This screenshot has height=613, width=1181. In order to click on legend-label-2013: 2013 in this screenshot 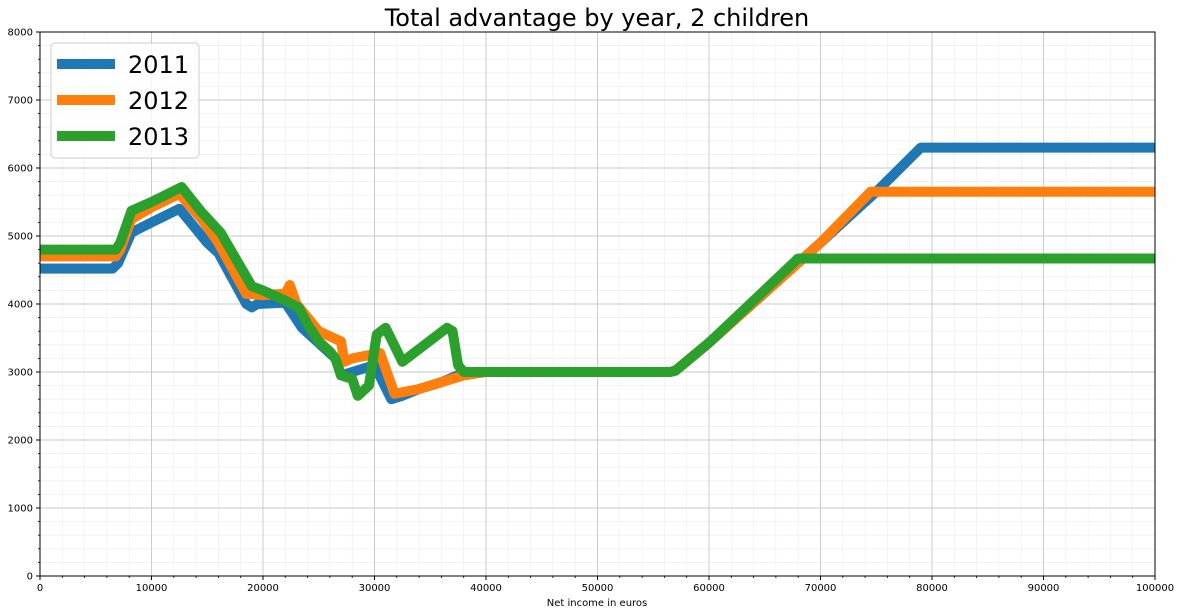, I will do `click(158, 137)`.